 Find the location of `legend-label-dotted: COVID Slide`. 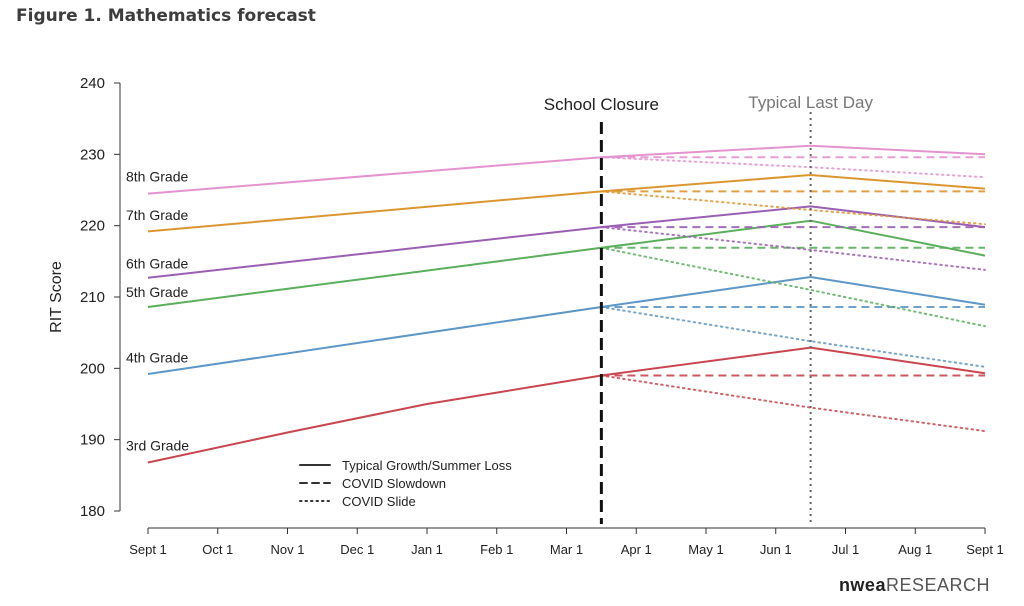

legend-label-dotted: COVID Slide is located at coordinates (379, 501).